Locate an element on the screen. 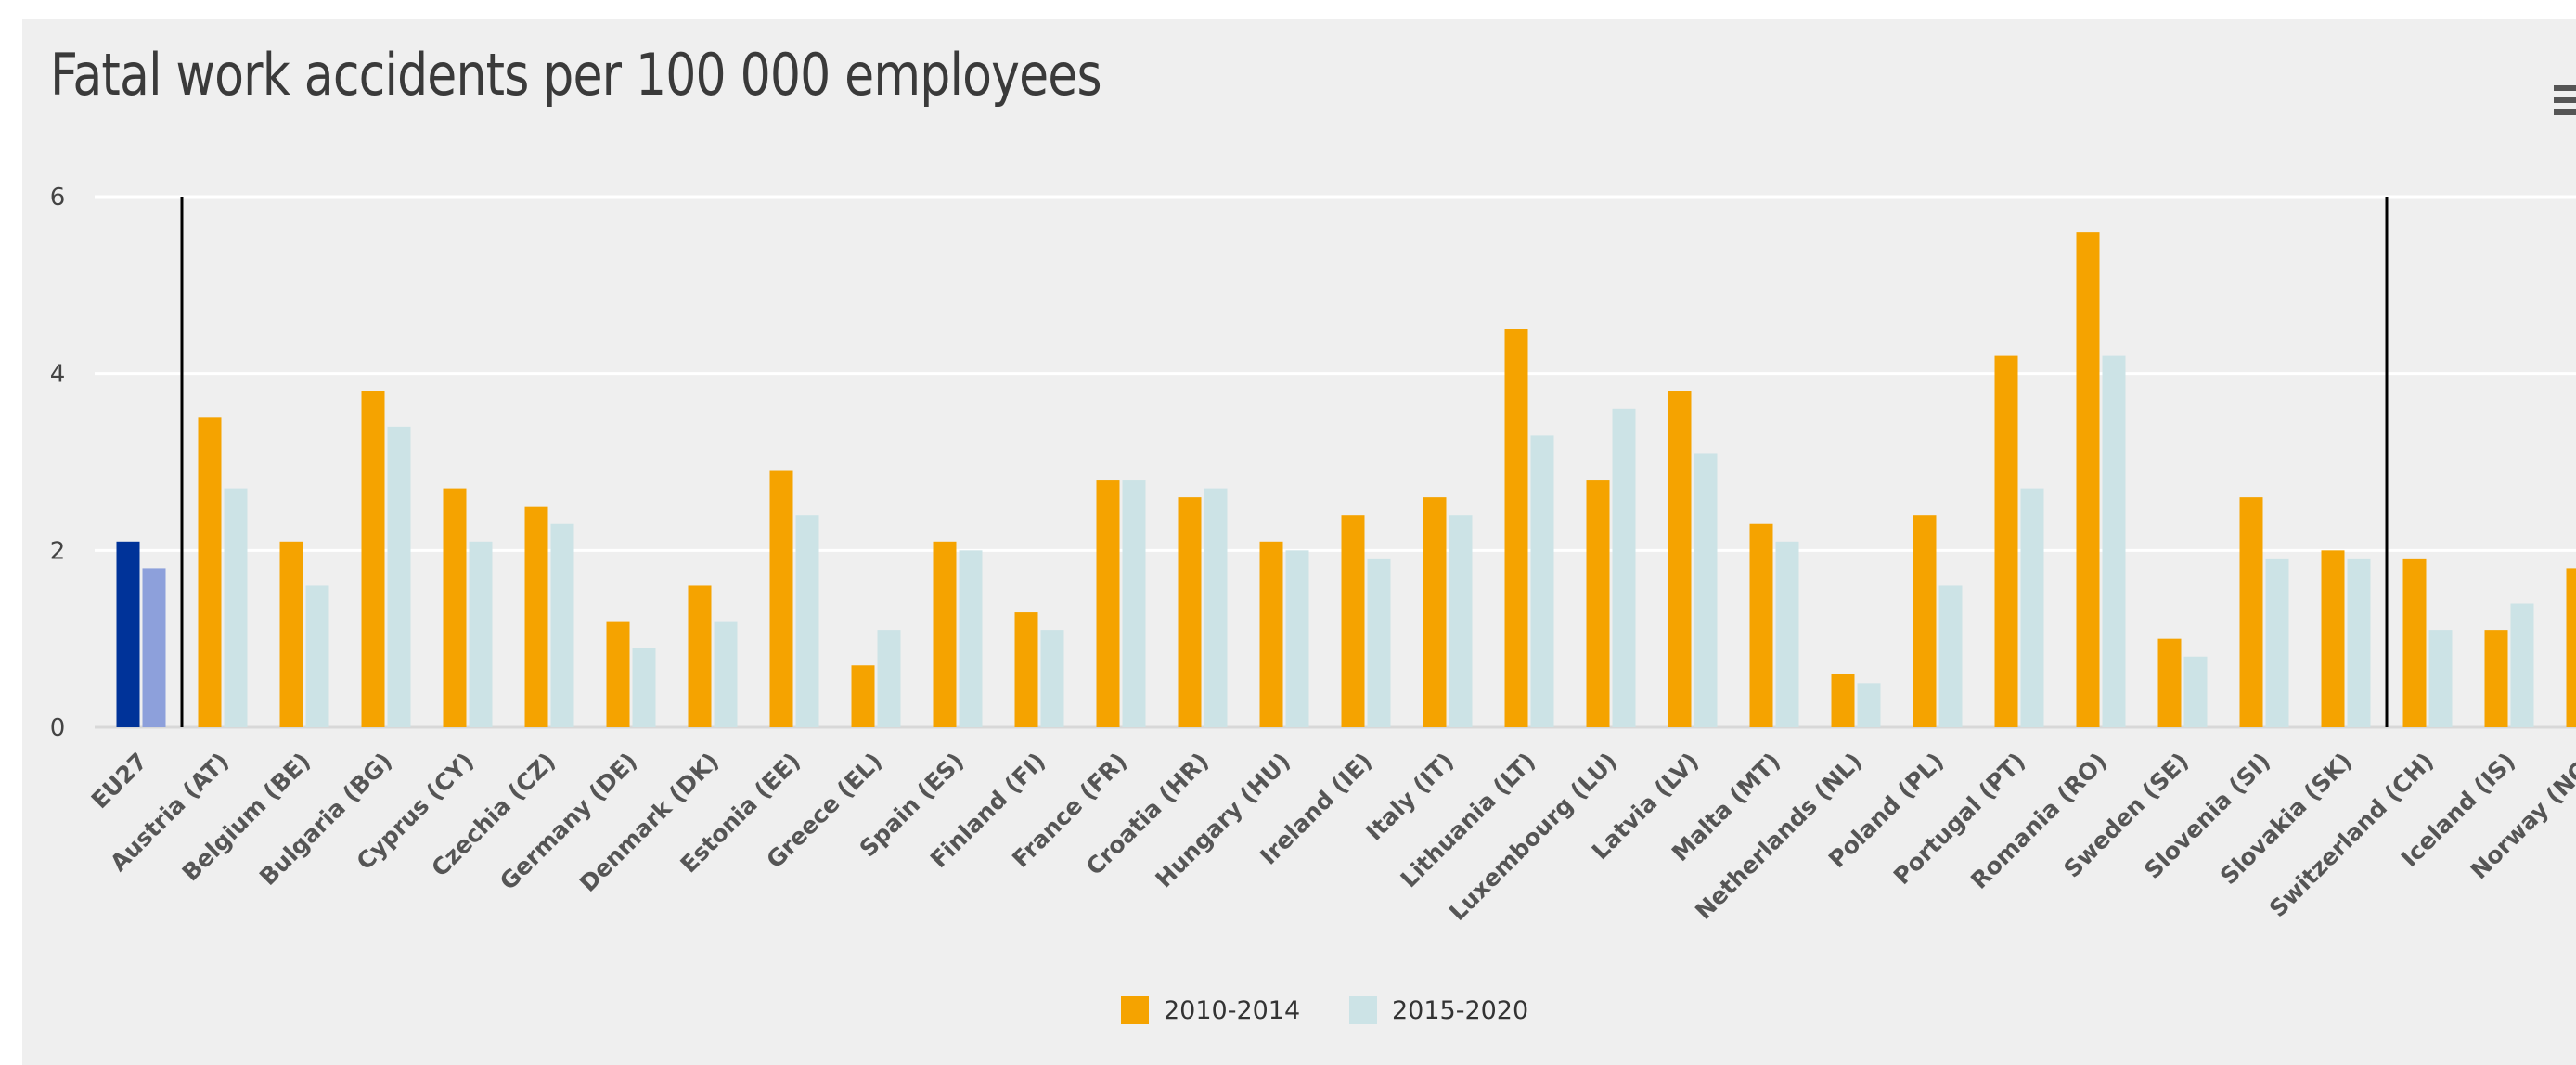  bar-finland-fi-2010-2014 is located at coordinates (1026, 669).